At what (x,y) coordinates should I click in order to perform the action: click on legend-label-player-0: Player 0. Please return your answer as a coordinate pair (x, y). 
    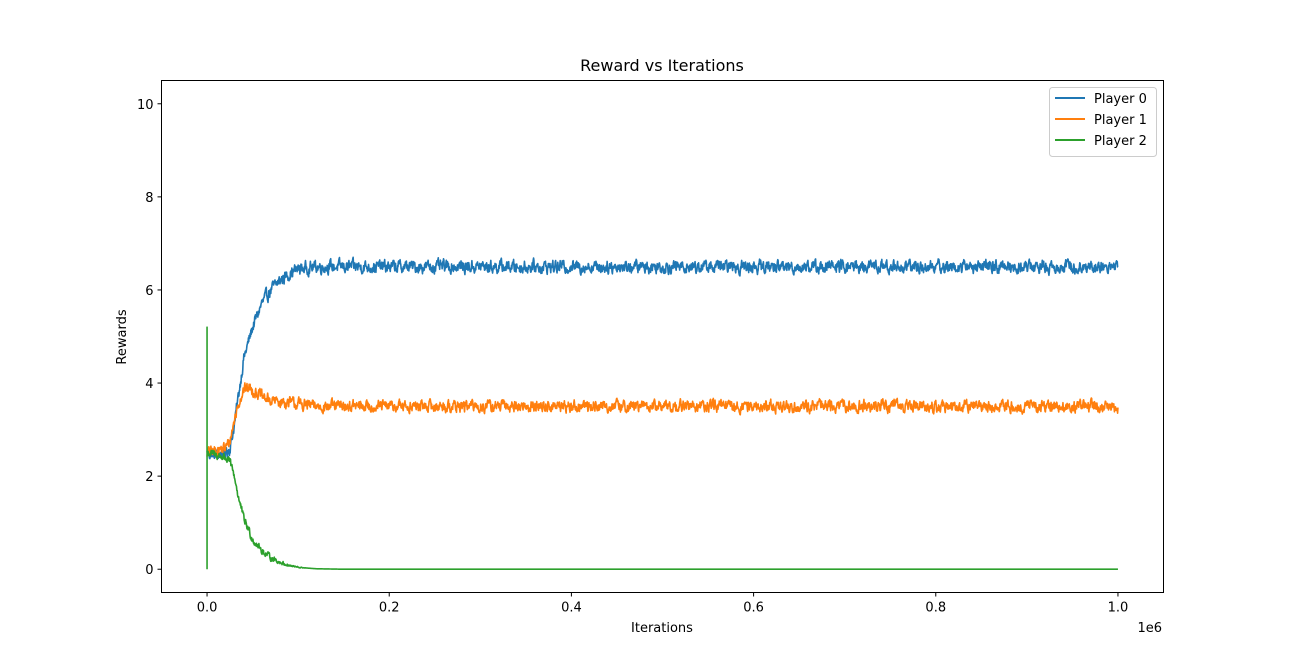
    Looking at the image, I should click on (1120, 99).